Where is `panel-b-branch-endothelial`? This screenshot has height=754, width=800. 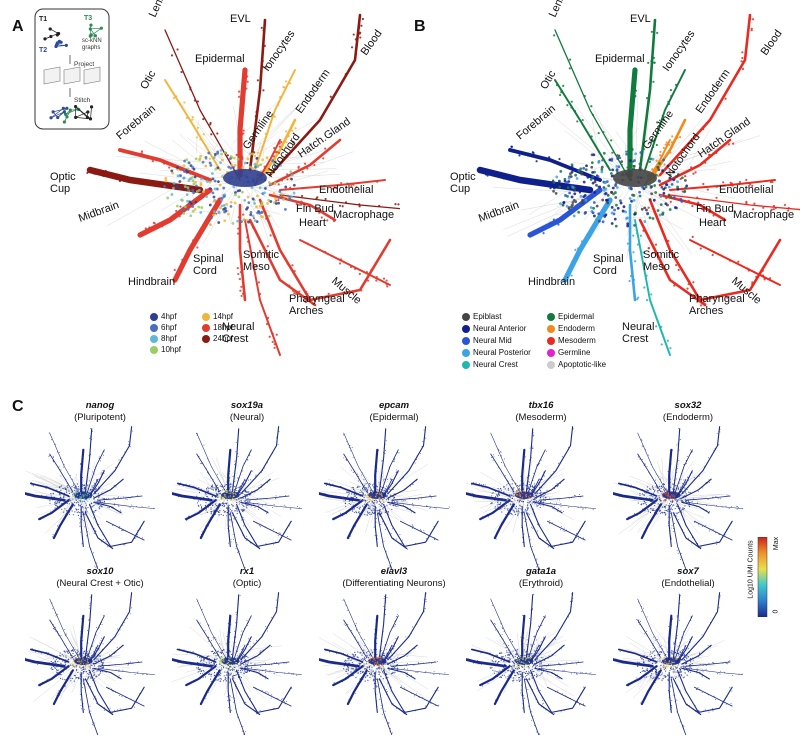 panel-b-branch-endothelial is located at coordinates (722, 185).